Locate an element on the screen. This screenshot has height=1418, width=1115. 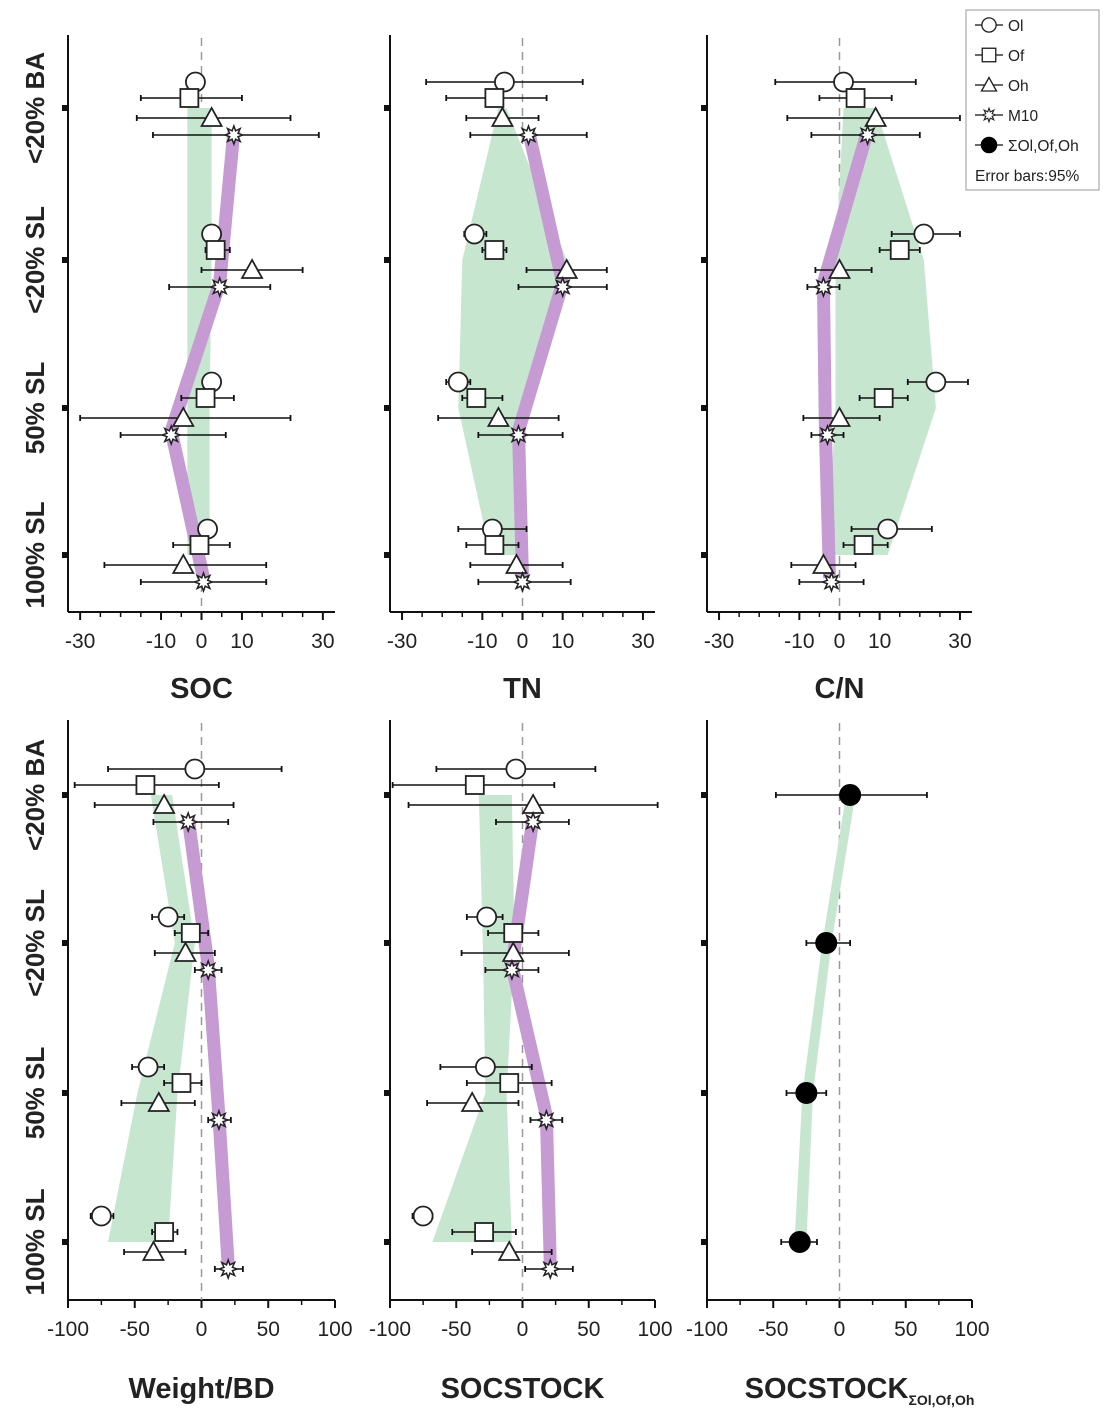
x-tick-label: 10 is located at coordinates (241, 641).